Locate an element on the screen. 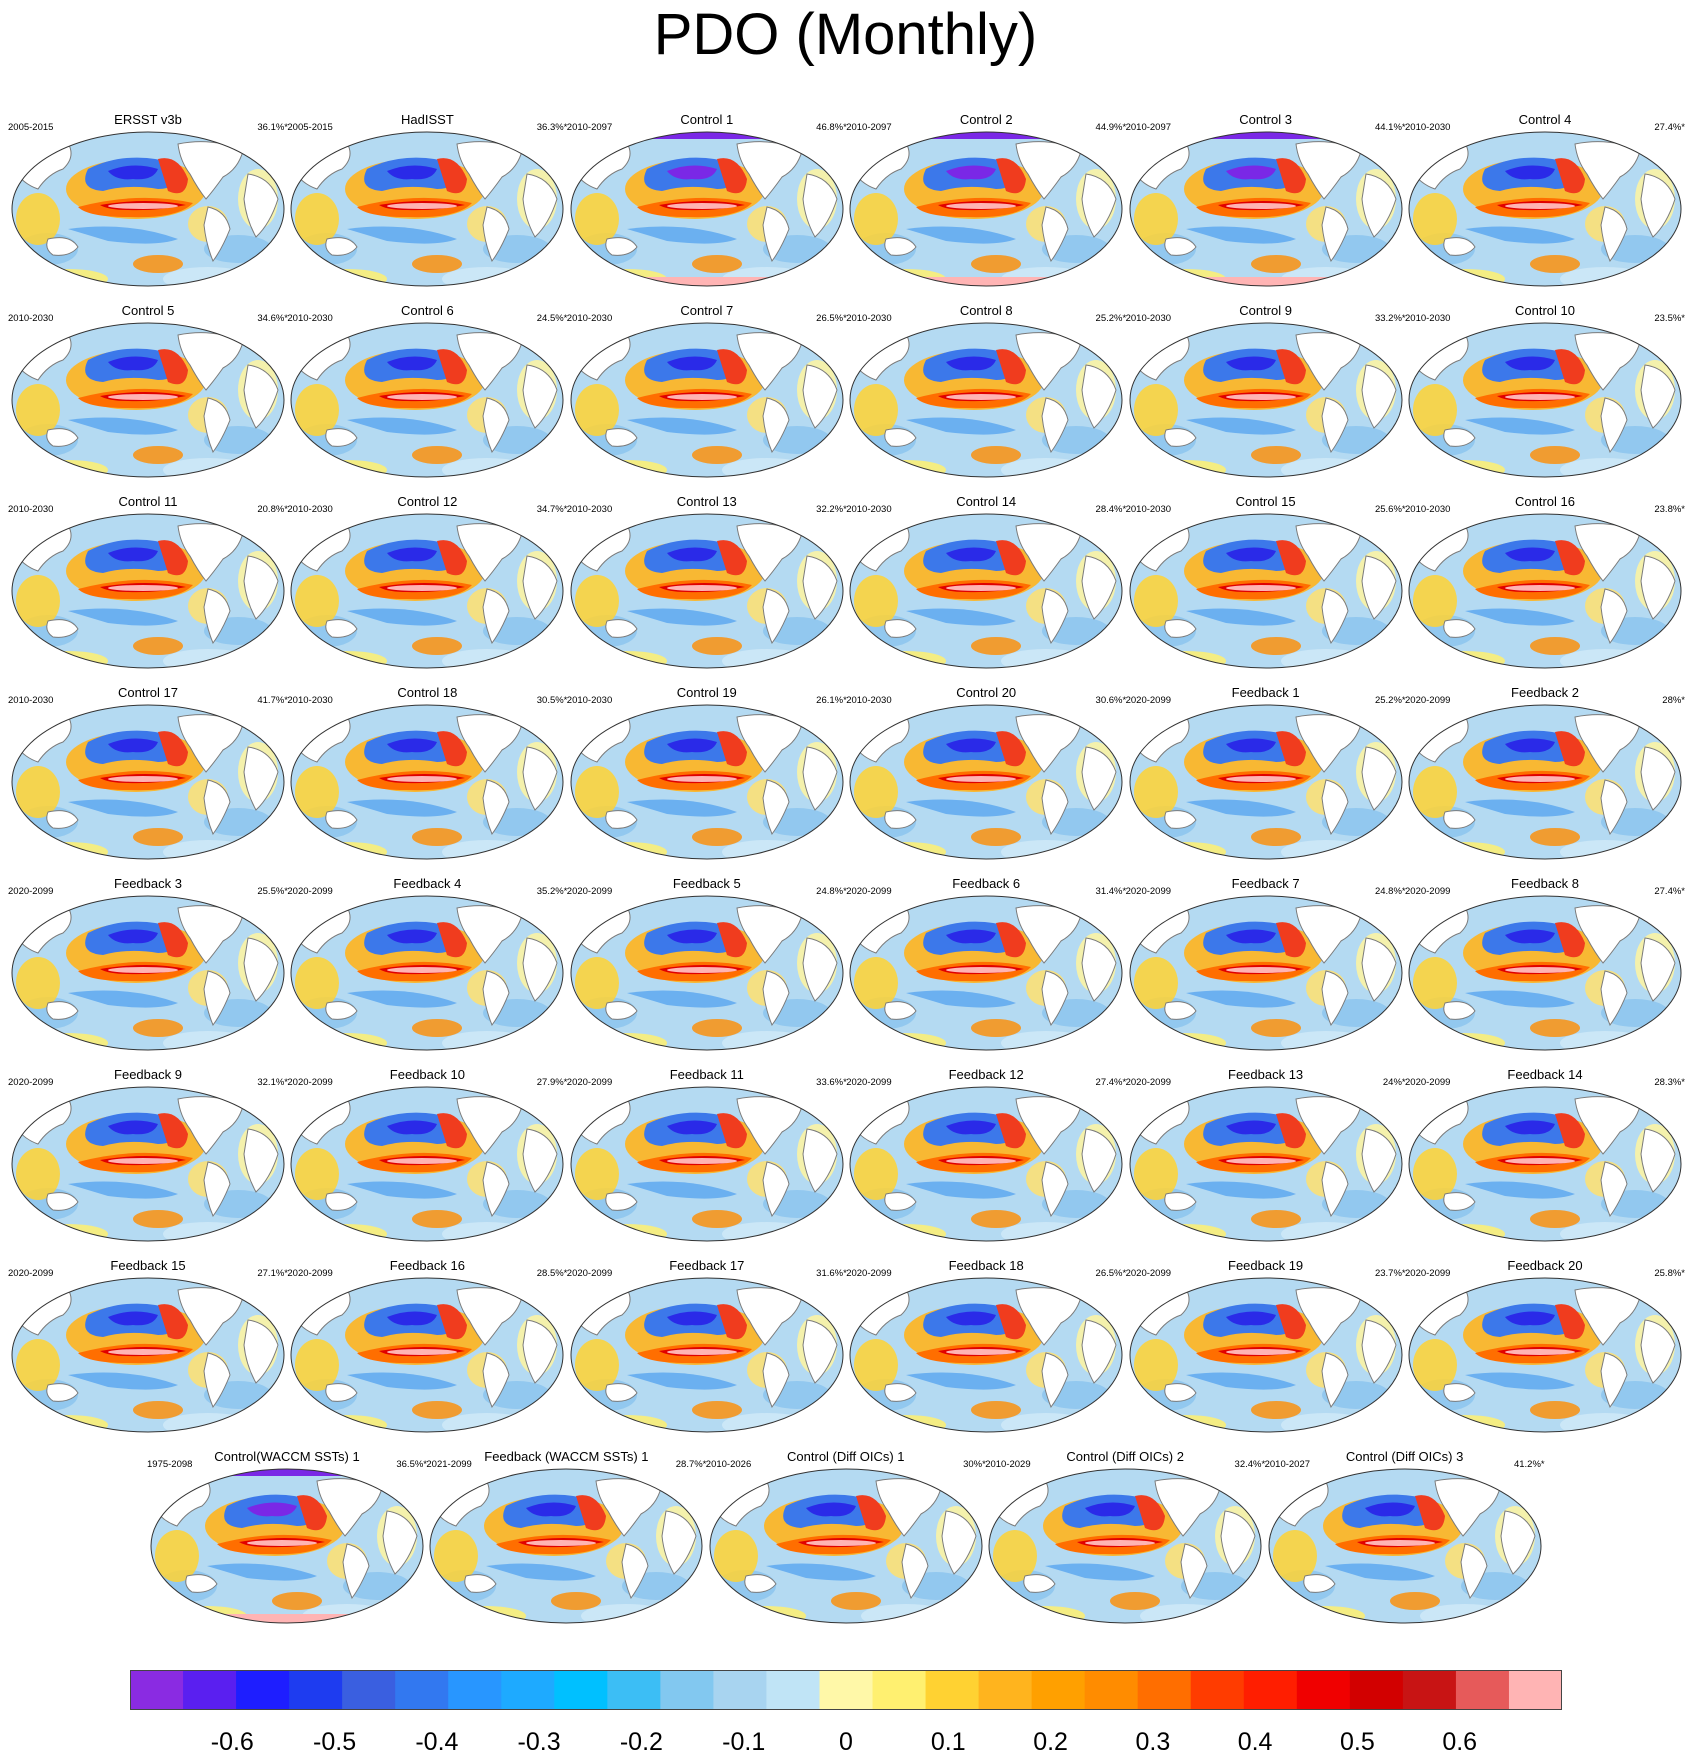 The height and width of the screenshot is (1760, 1691). panel-title: Control 7 is located at coordinates (707, 310).